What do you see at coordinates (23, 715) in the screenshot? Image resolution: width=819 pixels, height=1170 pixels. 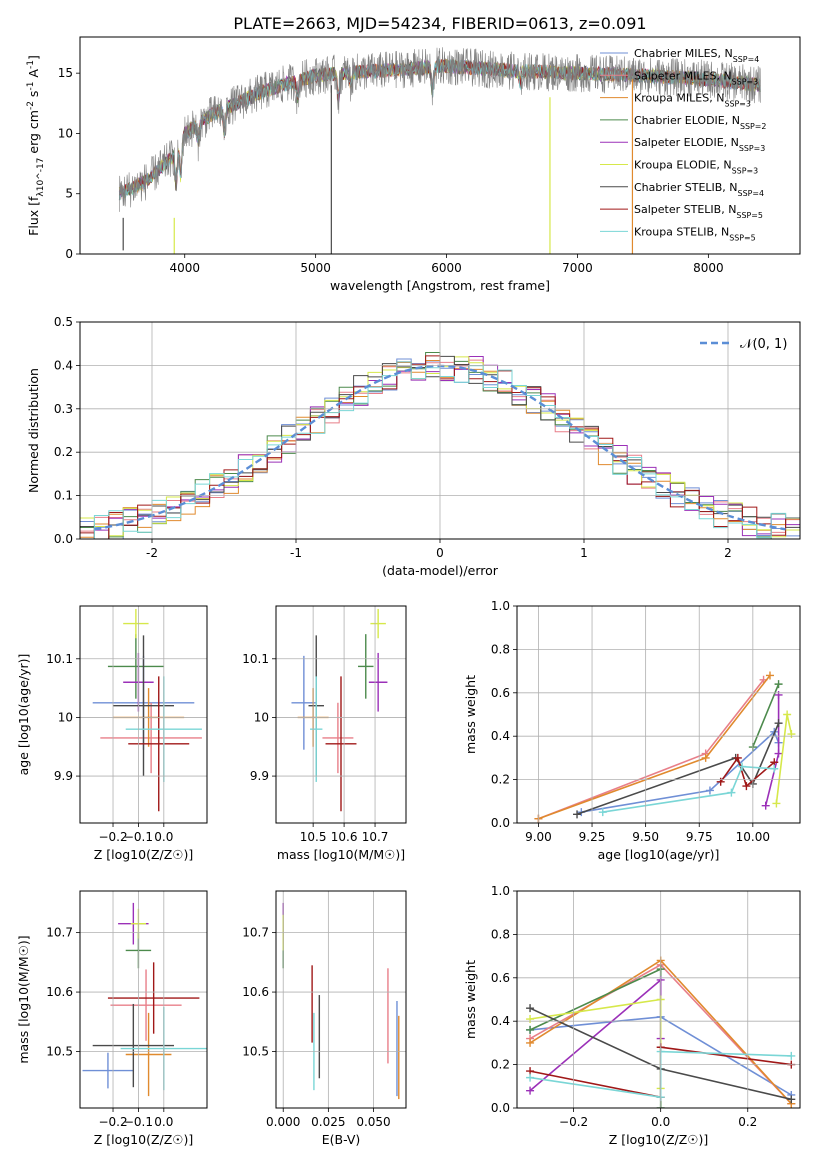 I see `y-axis-label: age [log10(age/yr)]` at bounding box center [23, 715].